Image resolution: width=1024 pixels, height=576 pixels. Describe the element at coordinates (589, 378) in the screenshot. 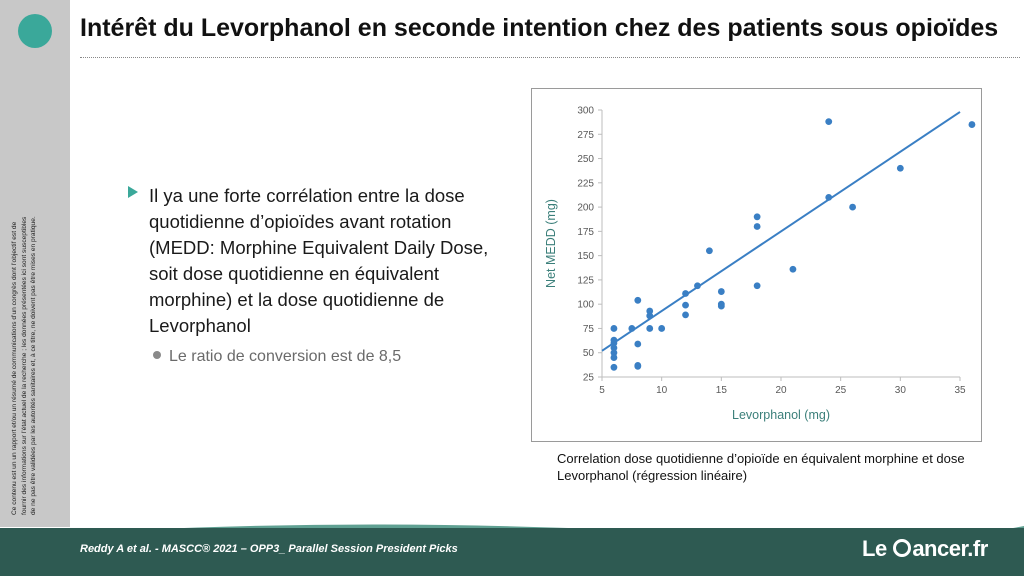

I see `y-tick-label: 25` at that location.